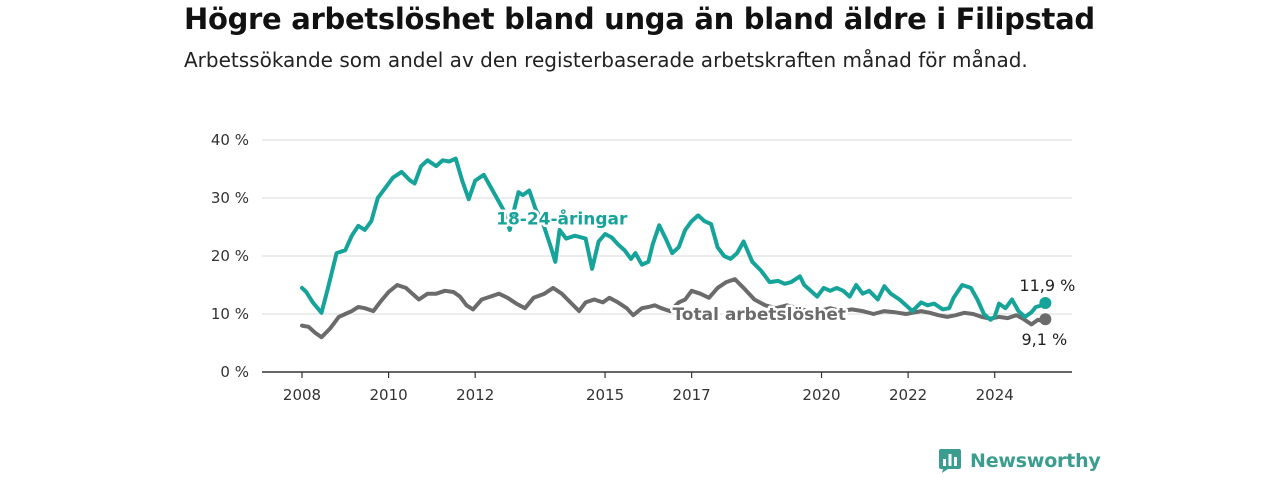 The height and width of the screenshot is (480, 1280). I want to click on x-tick-label: 2017, so click(692, 395).